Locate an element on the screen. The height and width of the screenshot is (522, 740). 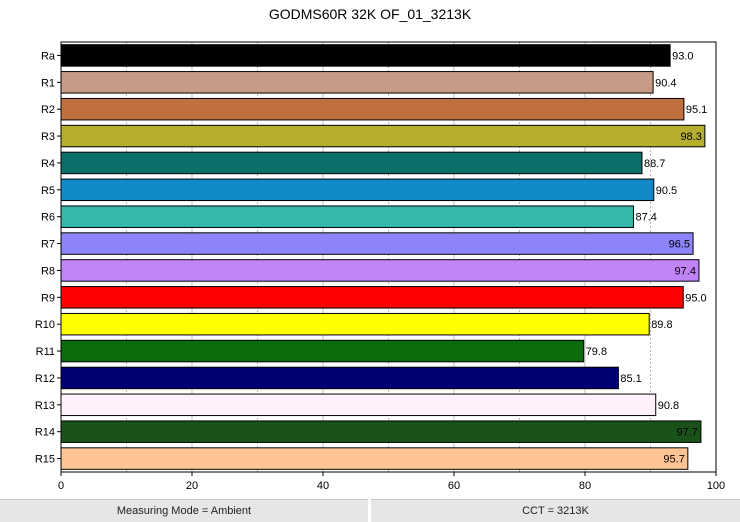
bar-r14 is located at coordinates (381, 431).